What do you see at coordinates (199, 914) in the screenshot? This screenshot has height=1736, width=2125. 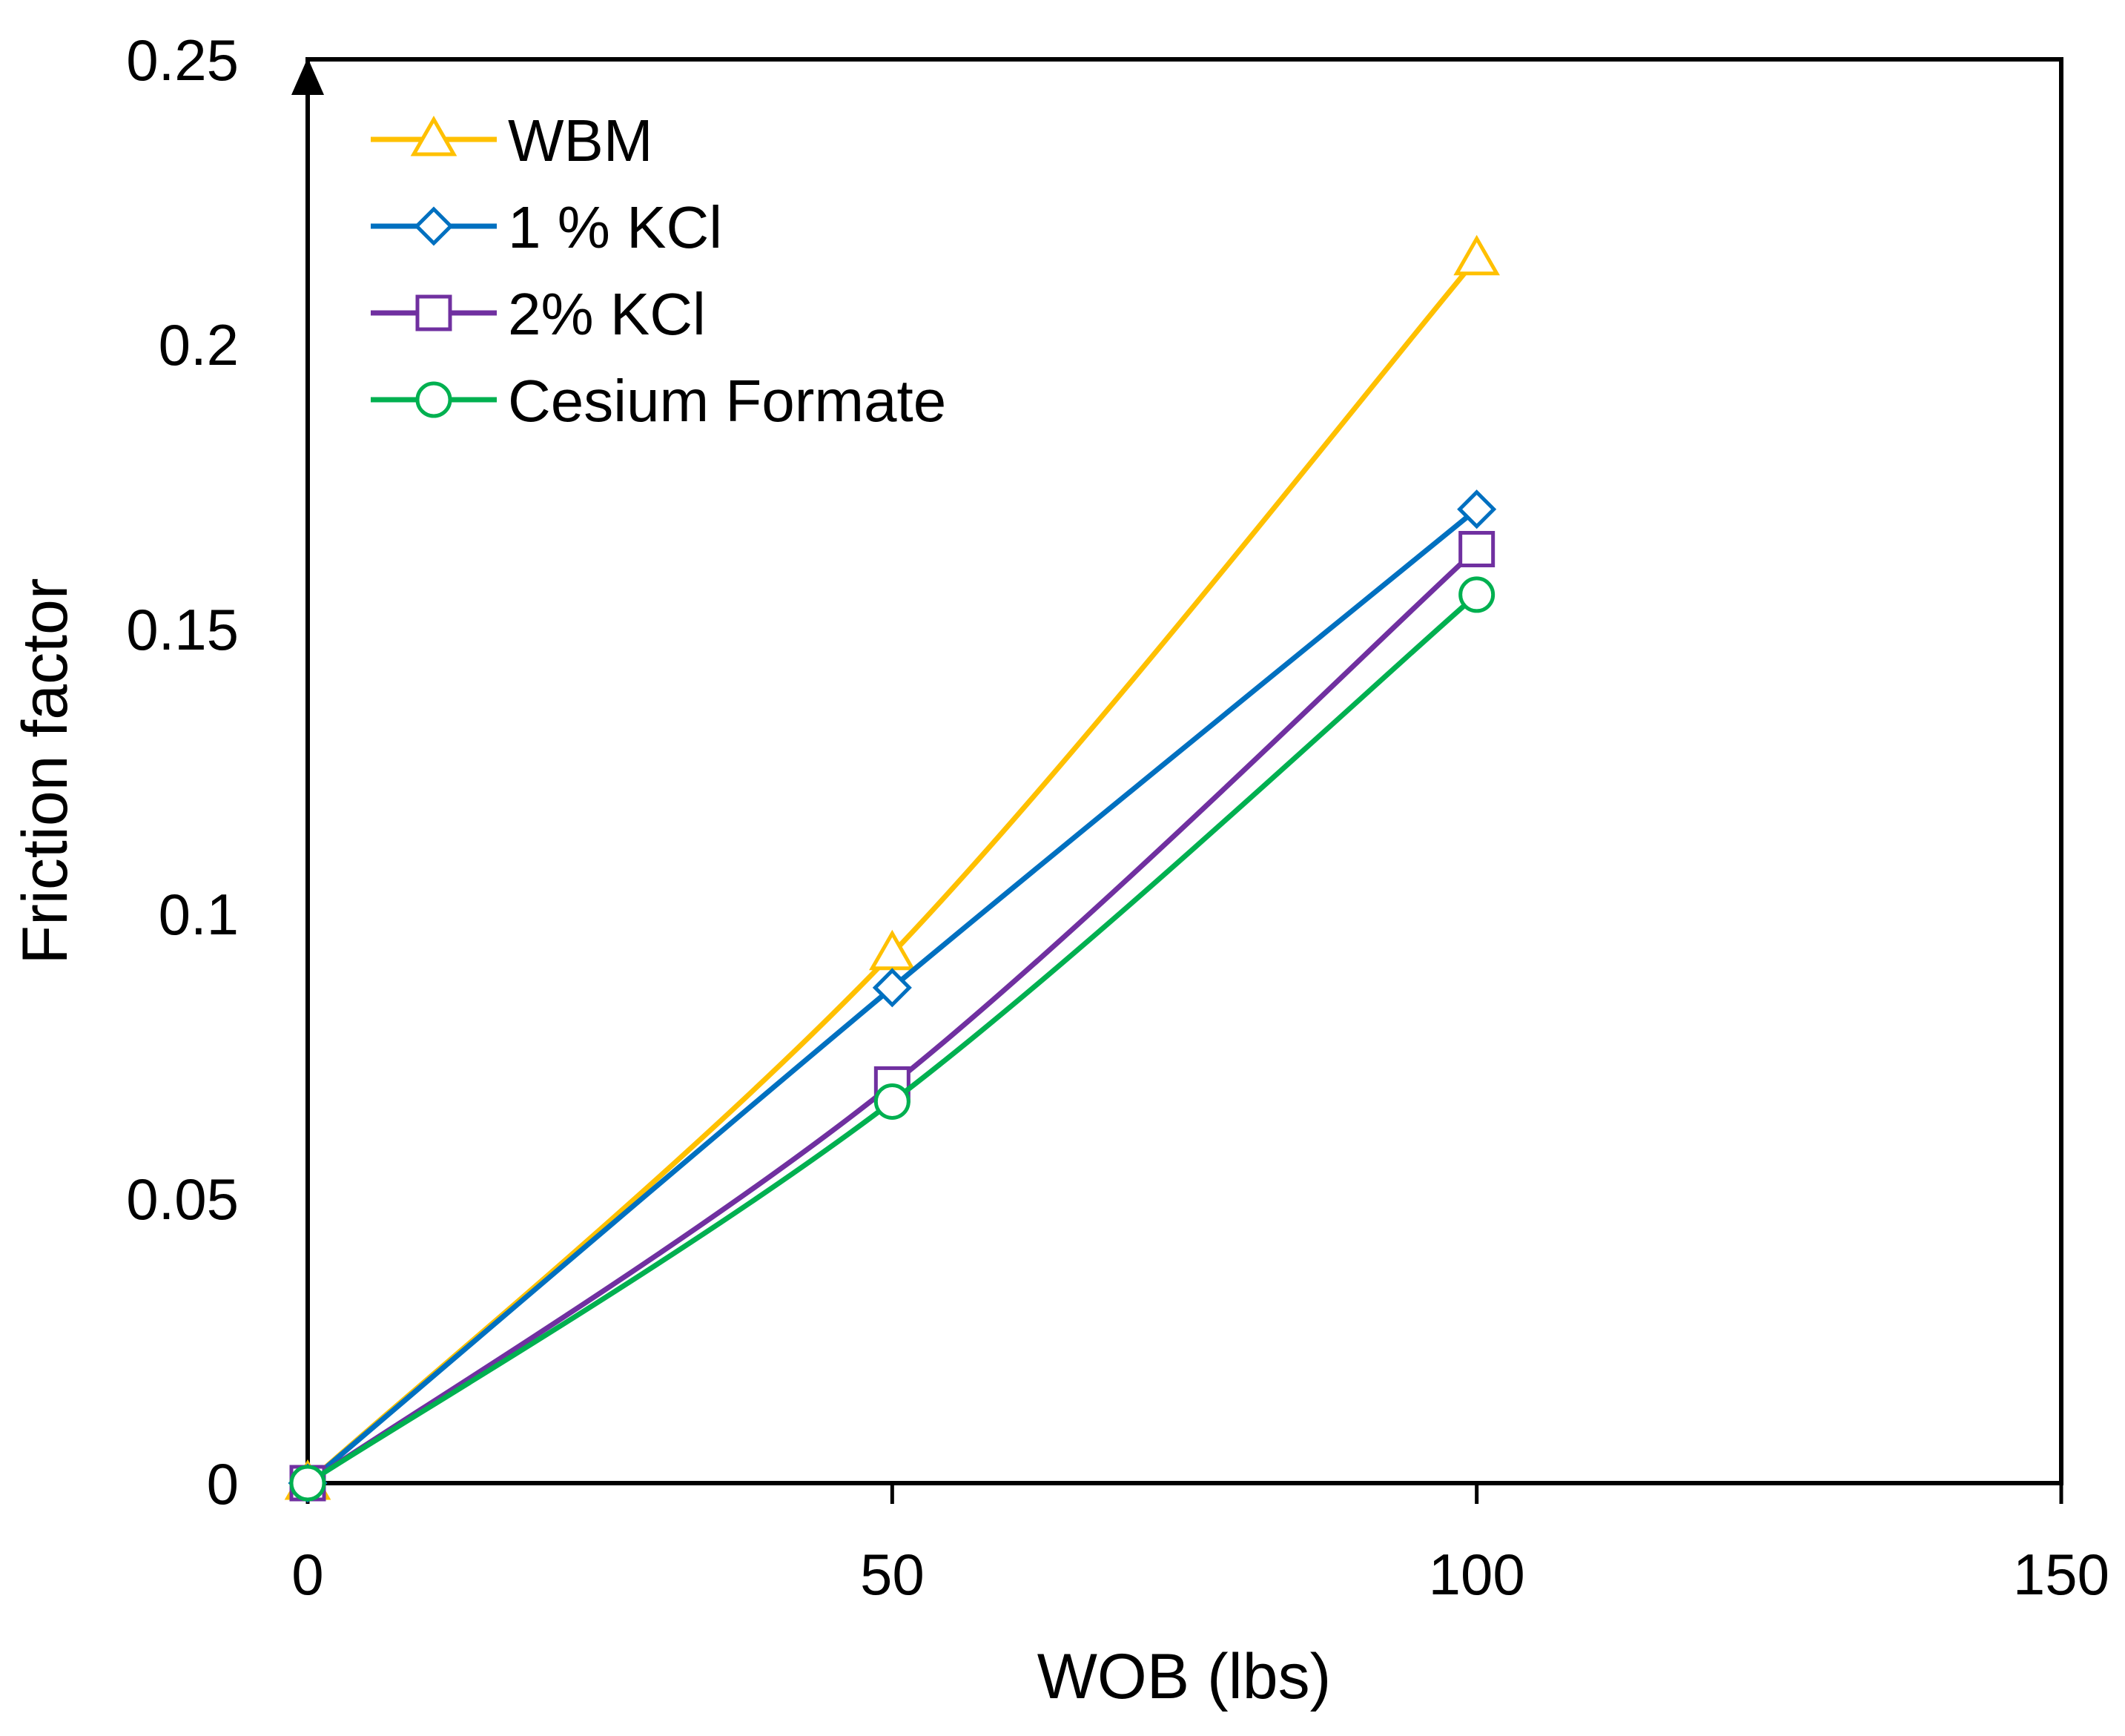 I see `y-tick-label: 0.1` at bounding box center [199, 914].